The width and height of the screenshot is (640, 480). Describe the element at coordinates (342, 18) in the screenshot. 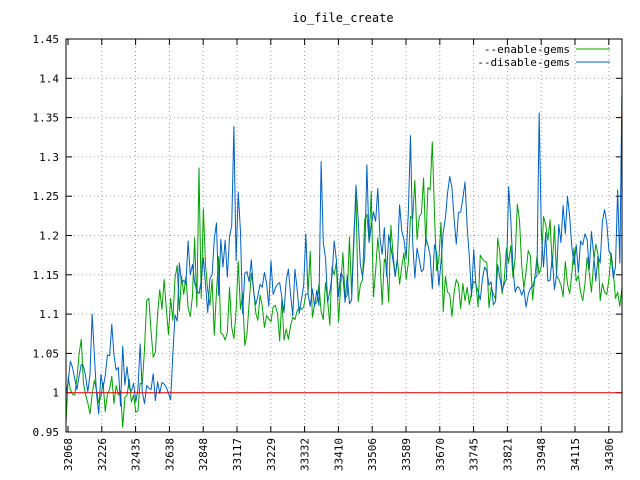

I see `chart-title: io_file_create` at that location.